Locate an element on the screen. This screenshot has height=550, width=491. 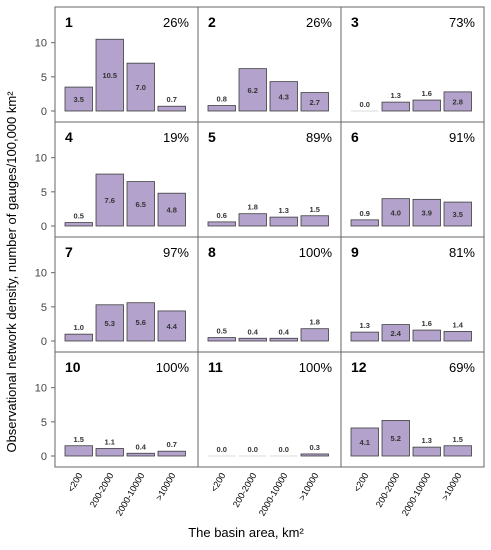
panel-percent: 81% is located at coordinates (462, 252).